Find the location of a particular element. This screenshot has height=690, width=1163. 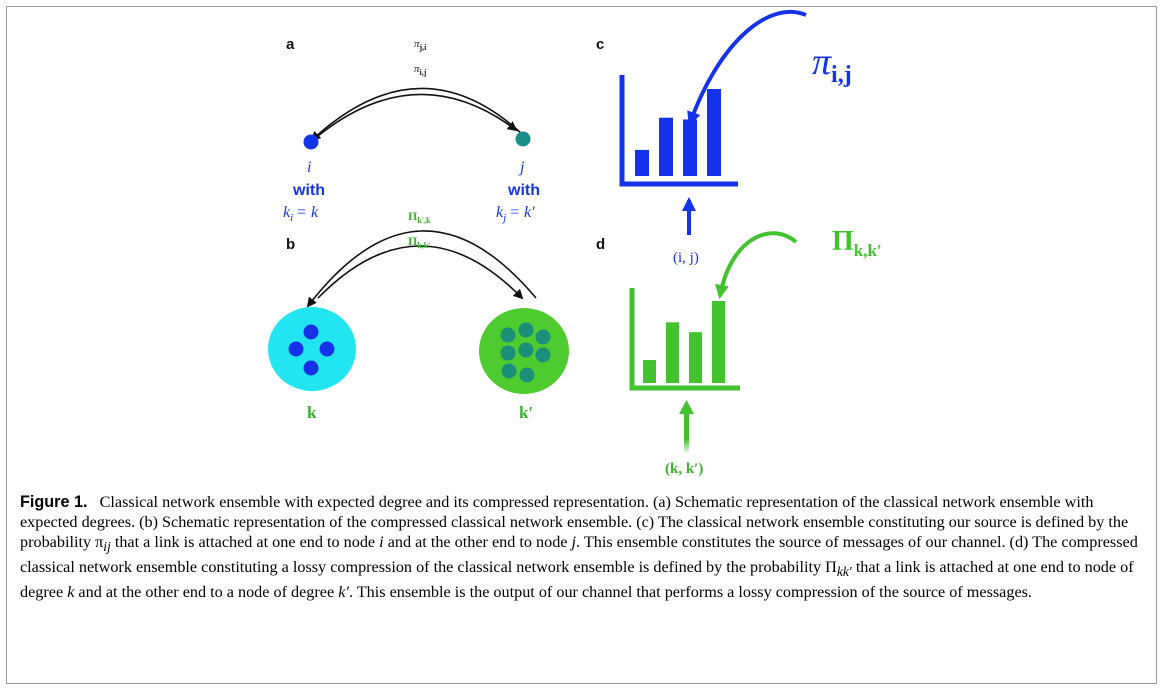

panel-d-input-label: (k, k′) is located at coordinates (684, 469).